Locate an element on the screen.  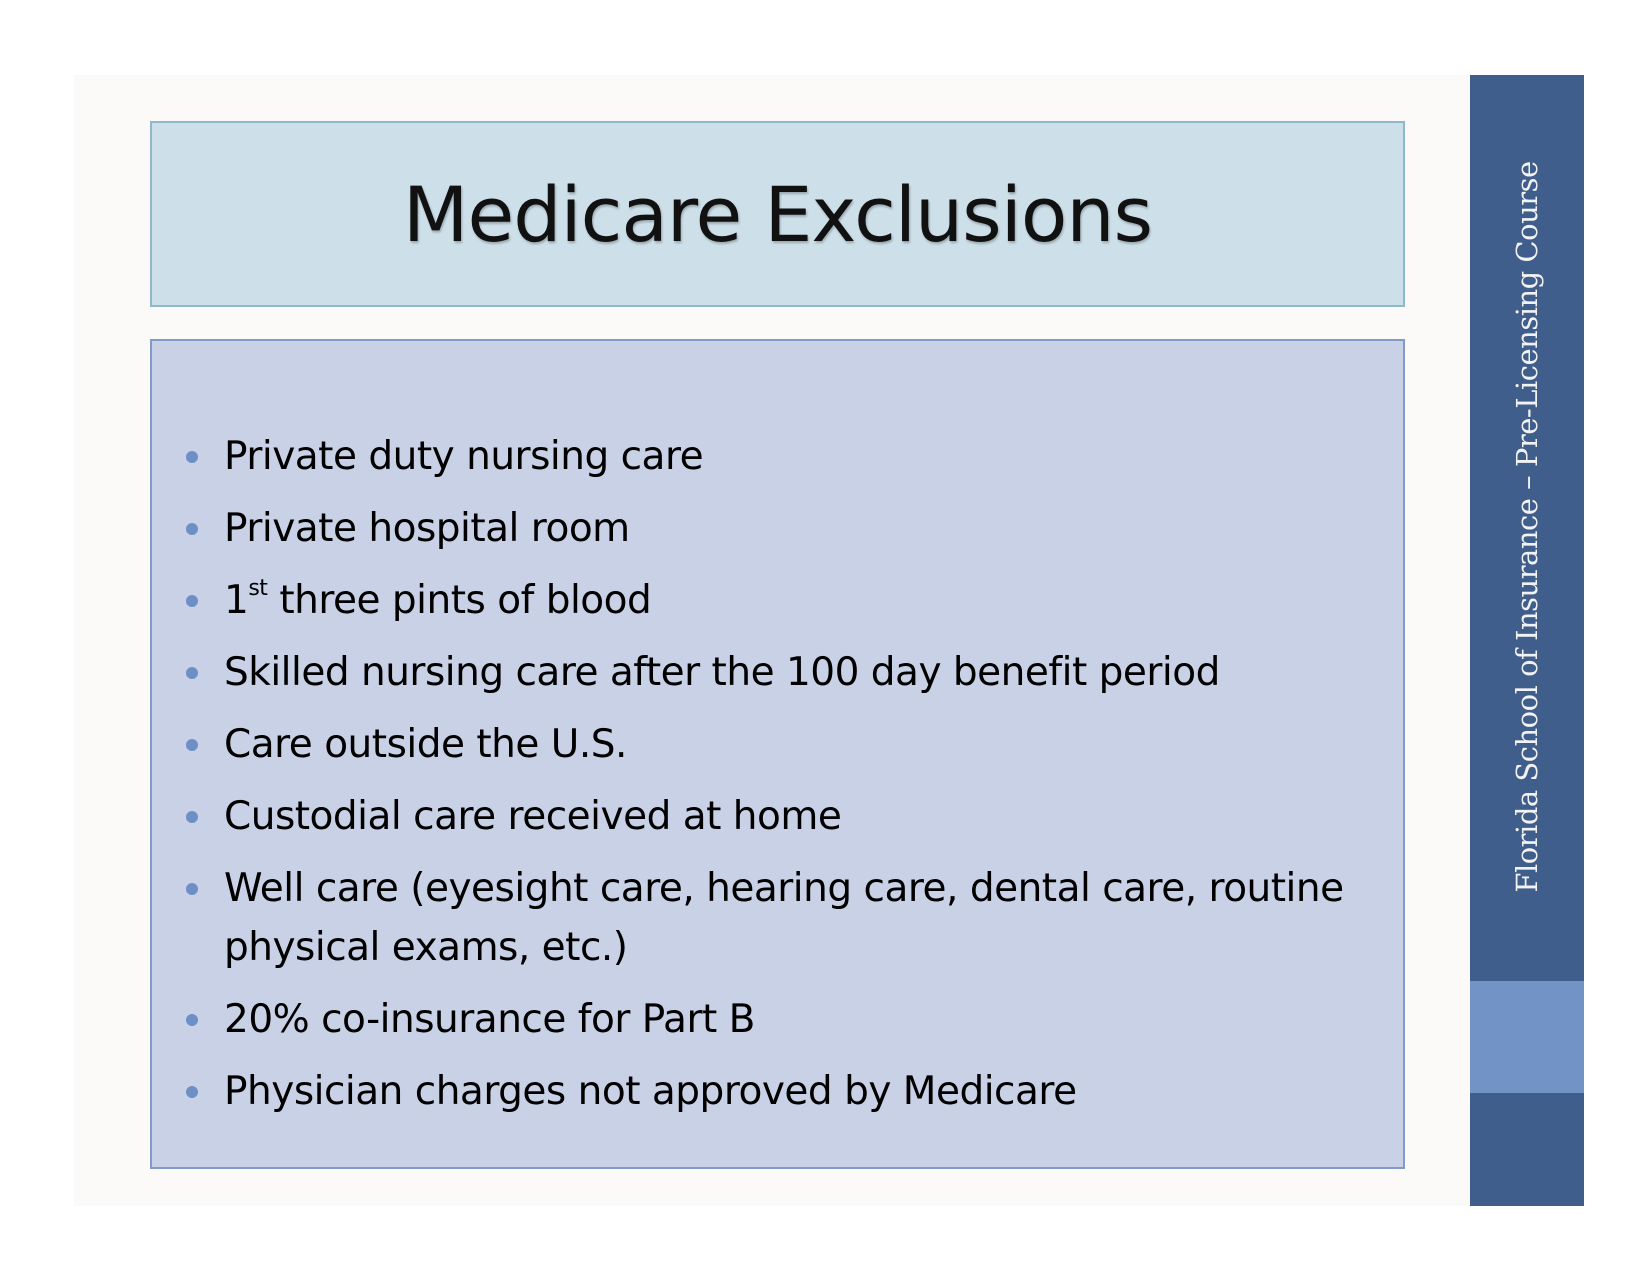
bullet-item: Private duty nursing care is located at coordinates (748, 456).